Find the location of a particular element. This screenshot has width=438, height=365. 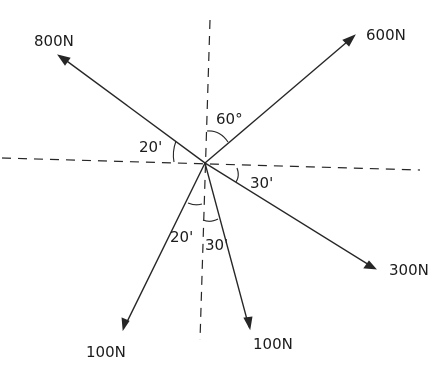

angle-60-arc is located at coordinates (217, 136).